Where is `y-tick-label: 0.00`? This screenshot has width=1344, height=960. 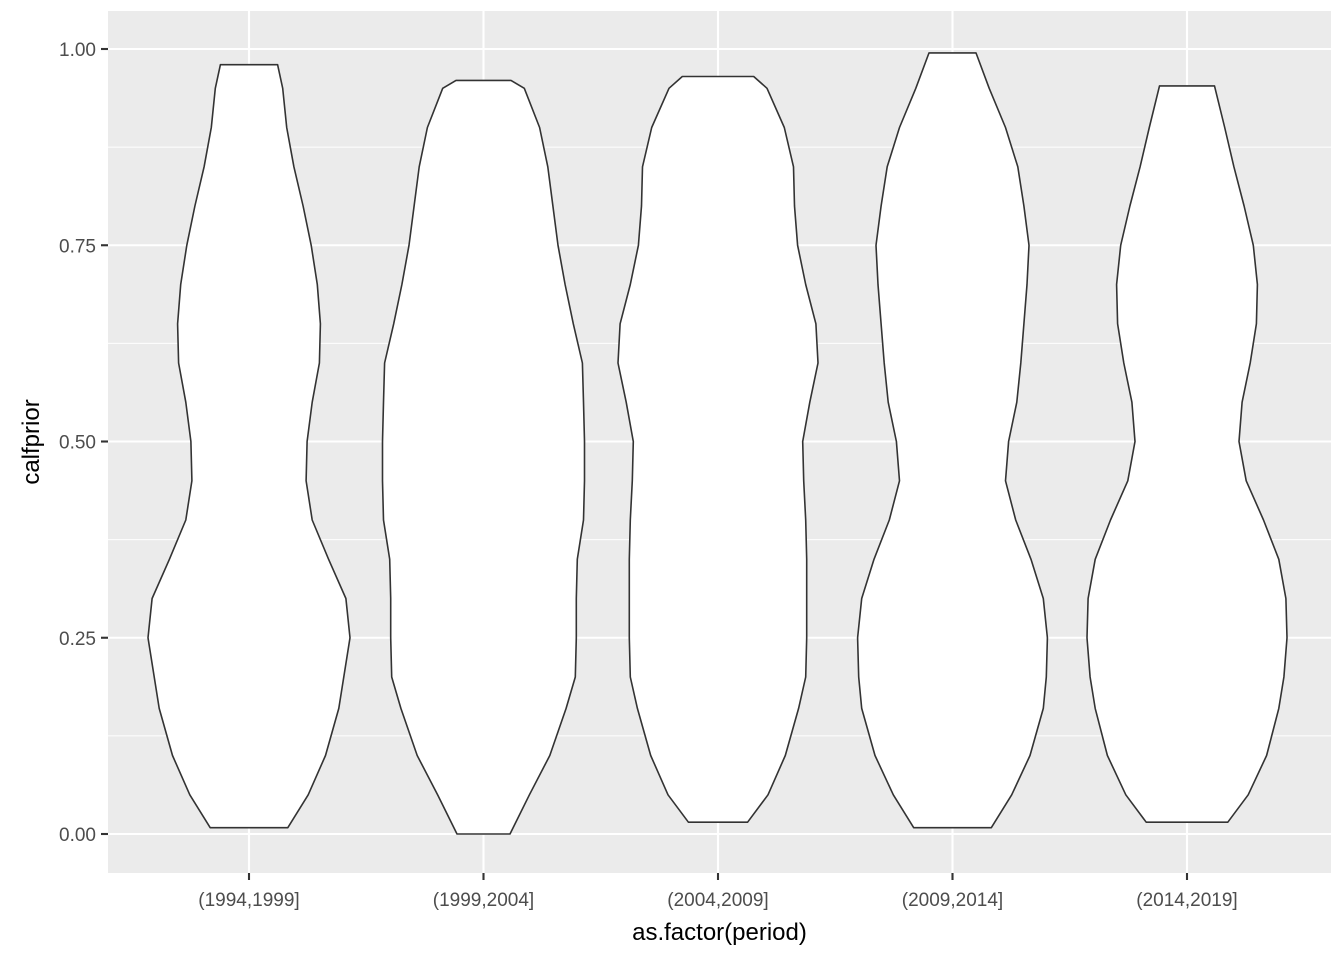
y-tick-label: 0.00 is located at coordinates (77, 835).